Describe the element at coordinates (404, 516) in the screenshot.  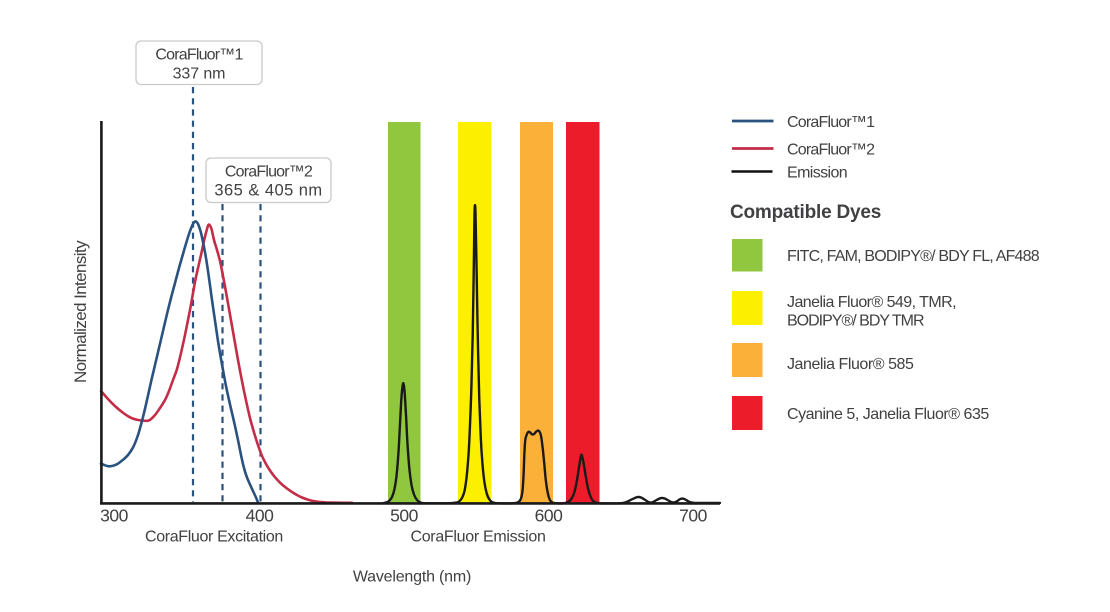
I see `svg-text: 500` at that location.